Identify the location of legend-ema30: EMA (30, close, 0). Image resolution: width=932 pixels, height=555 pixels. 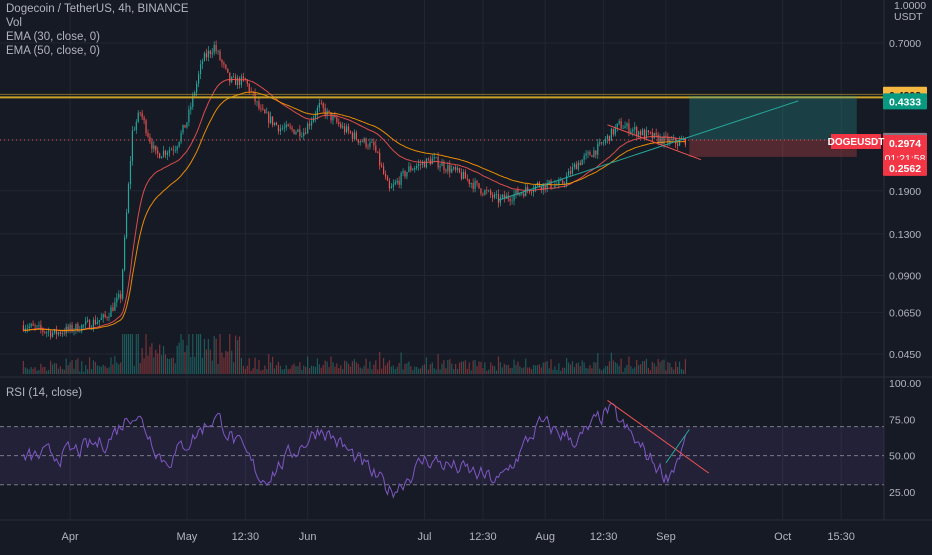
(53, 37).